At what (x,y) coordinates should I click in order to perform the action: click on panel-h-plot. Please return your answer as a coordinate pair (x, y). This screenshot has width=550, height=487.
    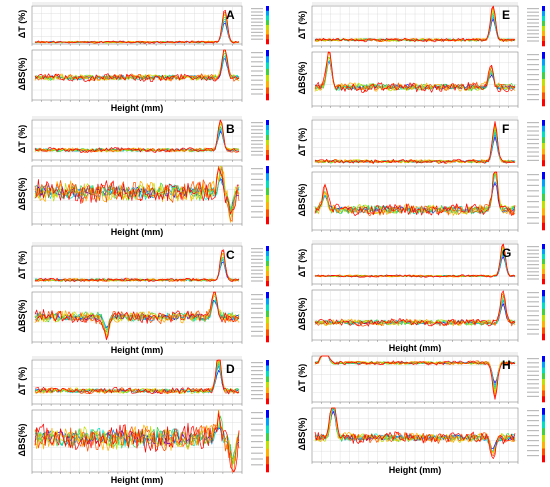
    Looking at the image, I should click on (428, 408).